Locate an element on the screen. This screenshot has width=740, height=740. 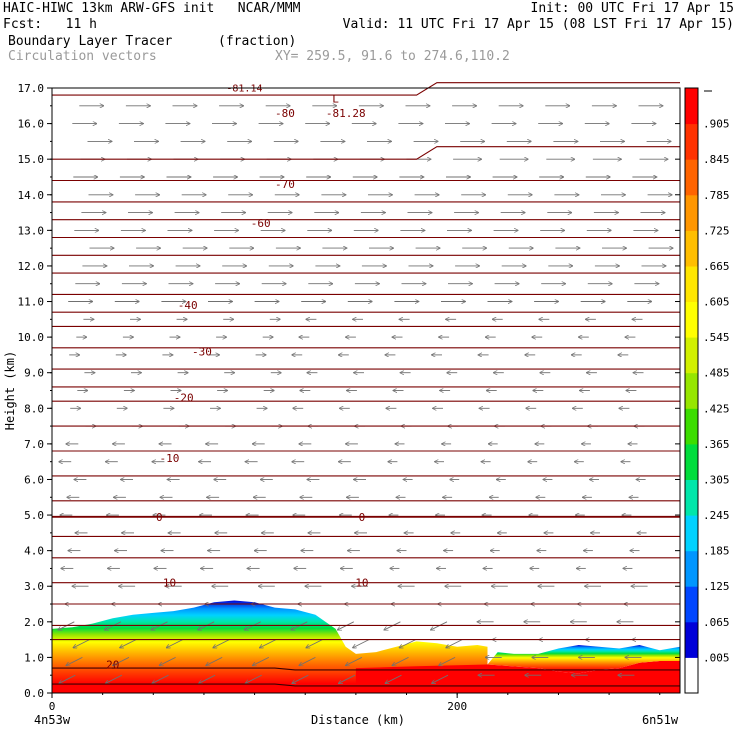
y-tick-label-1: 1.0 is located at coordinates (34, 657).